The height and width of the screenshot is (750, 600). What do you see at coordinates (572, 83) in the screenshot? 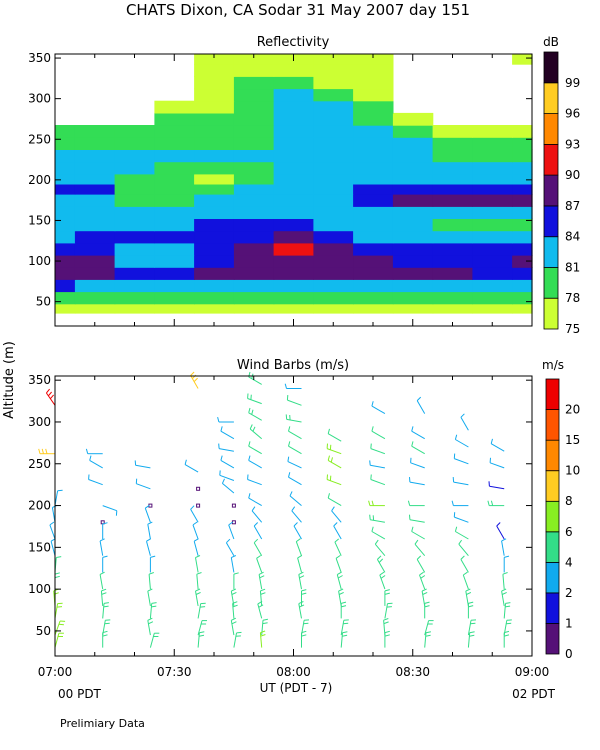
I see `colorbar-label: 99` at bounding box center [572, 83].